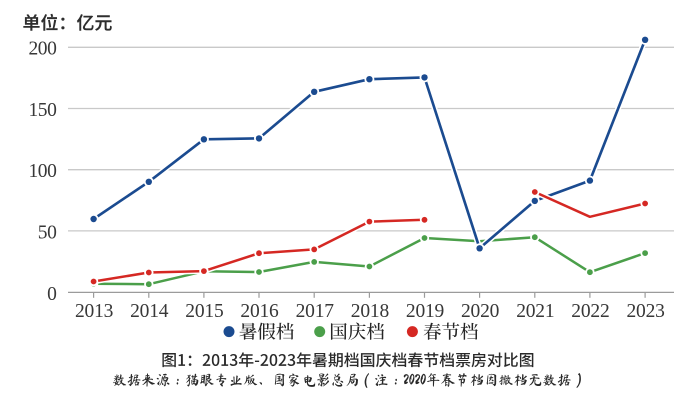  I want to click on svg-text: 200, so click(42, 49).